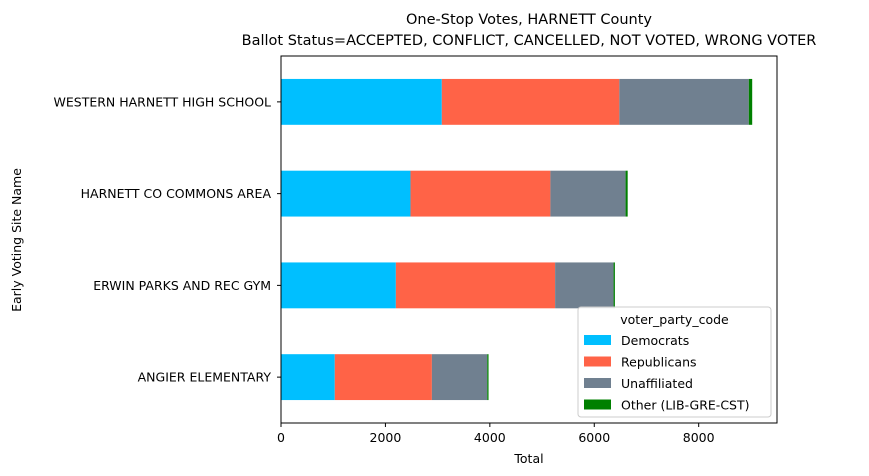 The height and width of the screenshot is (476, 869). I want to click on bar-other-lib-gre-cst--3, so click(750, 101).